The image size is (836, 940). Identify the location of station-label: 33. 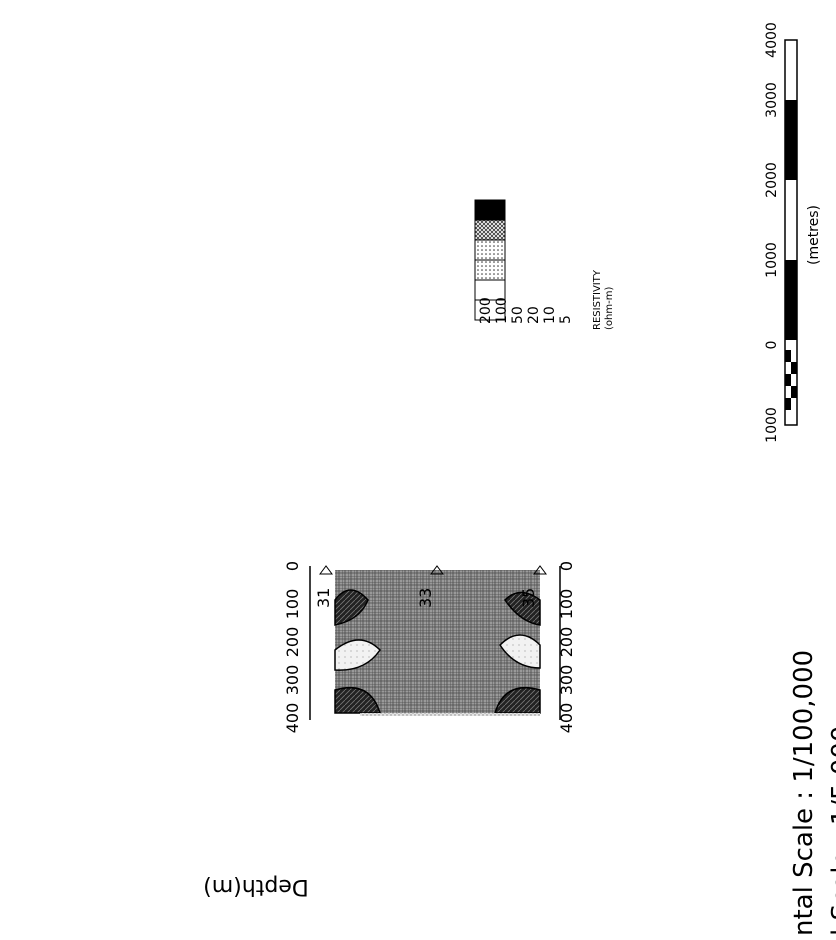
(425, 598).